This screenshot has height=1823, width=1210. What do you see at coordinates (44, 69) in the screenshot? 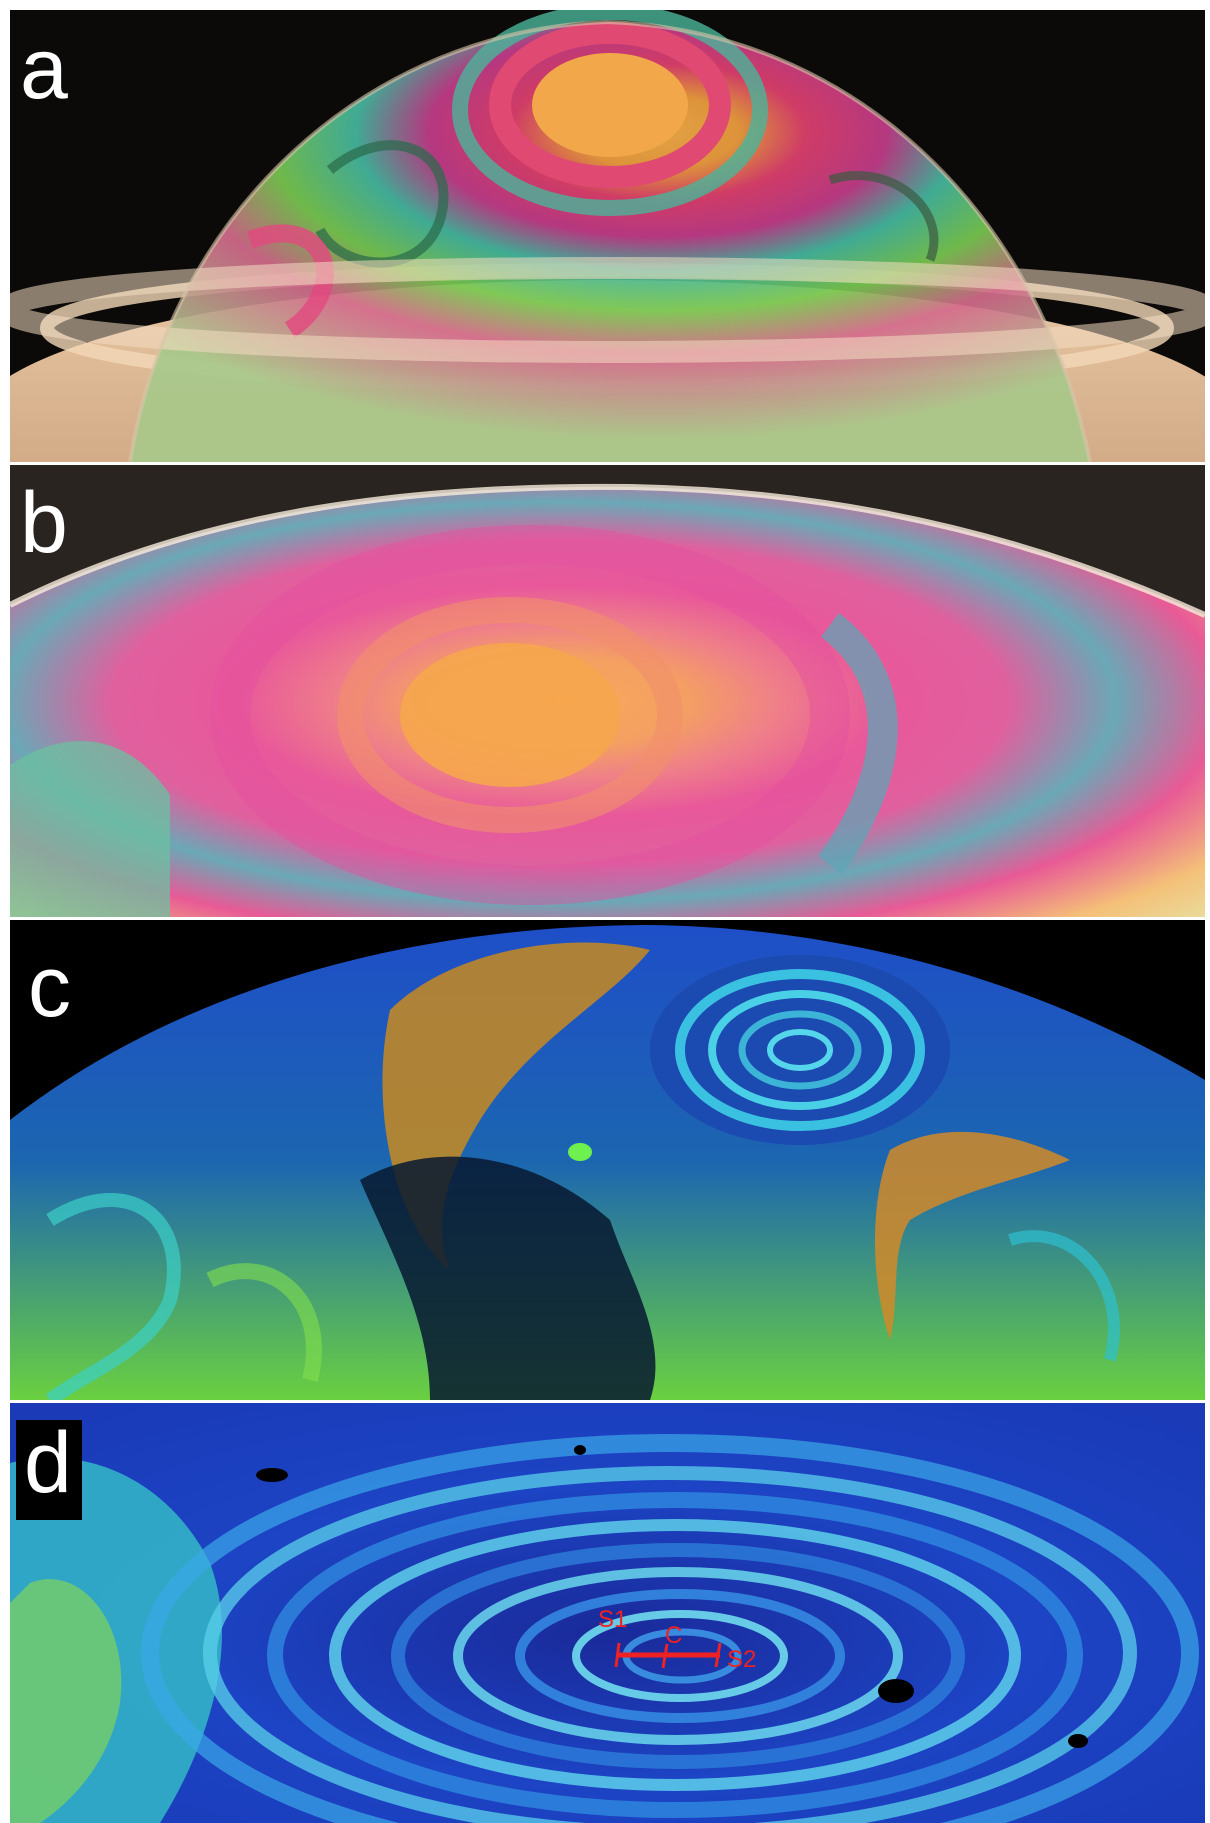
I see `panel-label-a: a` at bounding box center [44, 69].